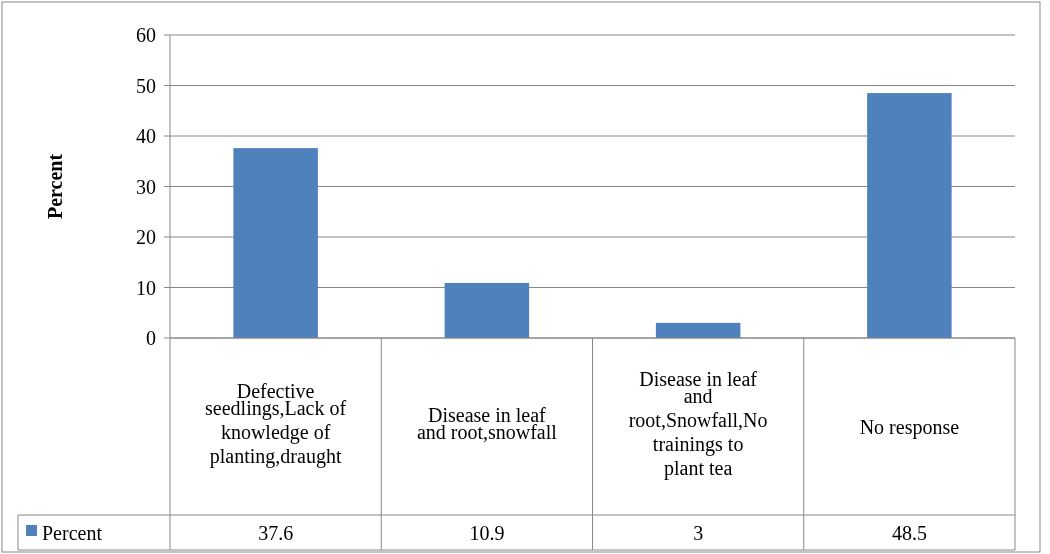 The height and width of the screenshot is (554, 1050). What do you see at coordinates (146, 186) in the screenshot?
I see `y-tick-label: 30` at bounding box center [146, 186].